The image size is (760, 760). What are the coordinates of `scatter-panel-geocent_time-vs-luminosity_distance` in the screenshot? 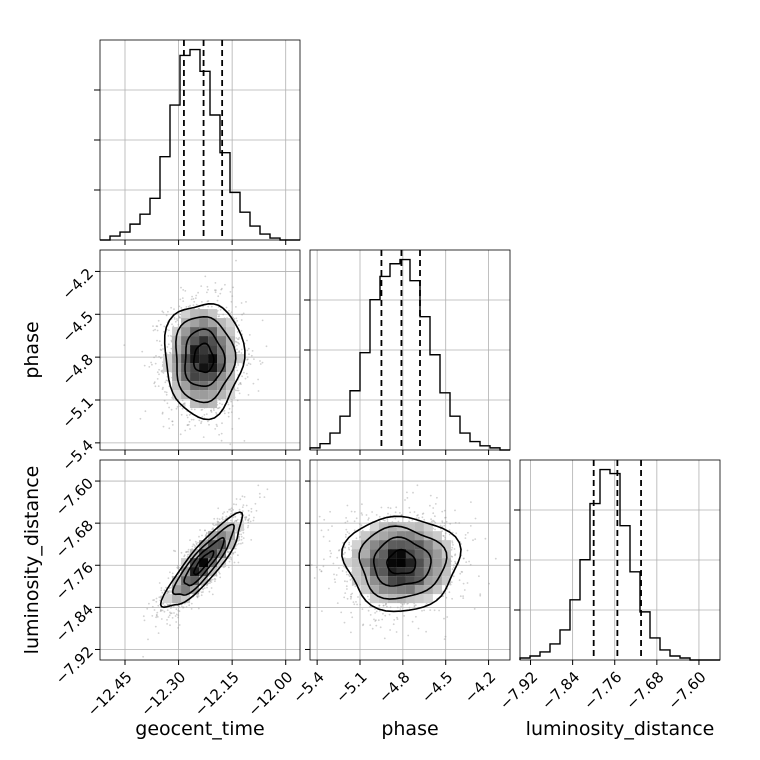 It's located at (198, 562).